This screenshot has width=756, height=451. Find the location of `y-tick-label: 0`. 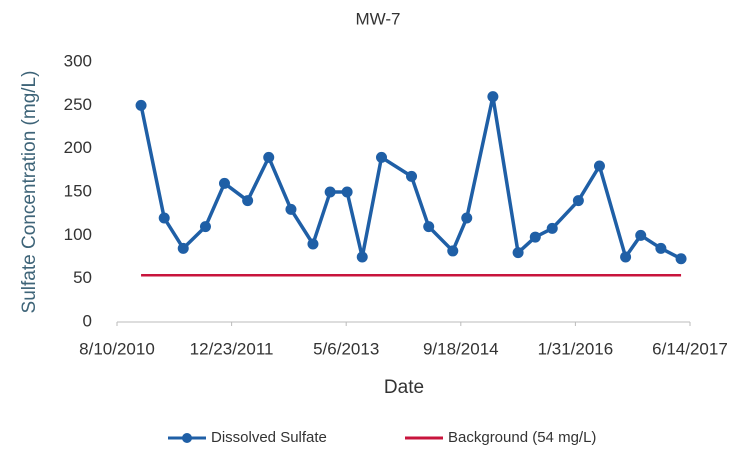

y-tick-label: 0 is located at coordinates (87, 320).